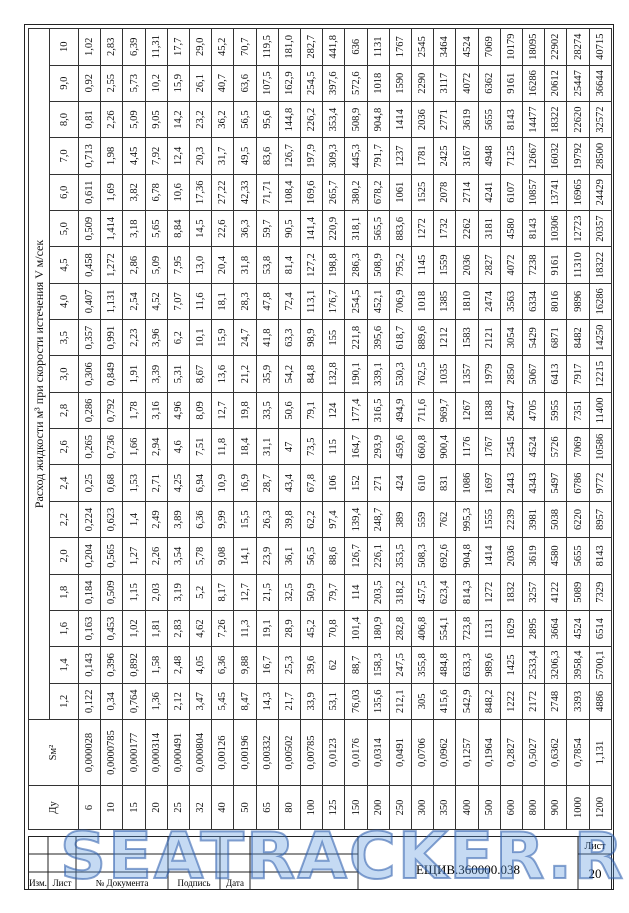  Describe the element at coordinates (178, 228) in the screenshot. I see `flow-cell: 8,84` at that location.